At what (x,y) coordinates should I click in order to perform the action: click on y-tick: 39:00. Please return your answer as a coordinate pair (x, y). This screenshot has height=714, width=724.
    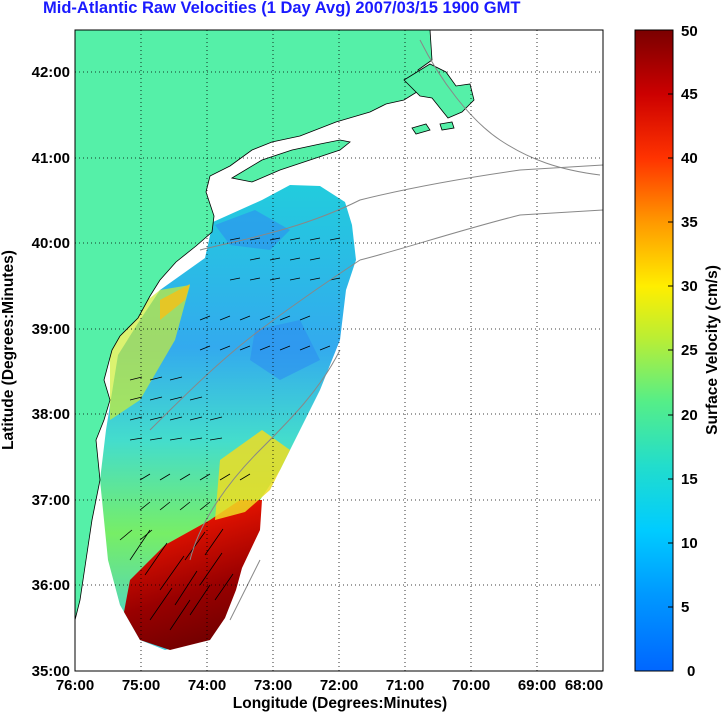
    Looking at the image, I should click on (51, 329).